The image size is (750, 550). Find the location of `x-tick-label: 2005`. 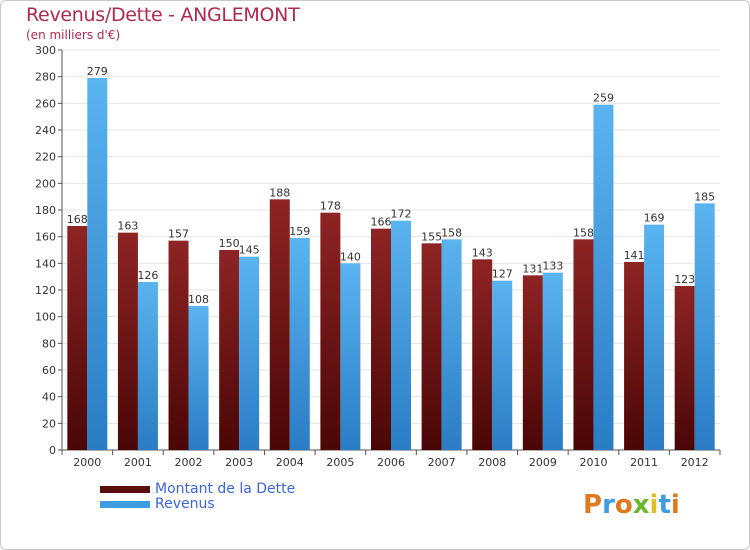

x-tick-label: 2005 is located at coordinates (340, 462).